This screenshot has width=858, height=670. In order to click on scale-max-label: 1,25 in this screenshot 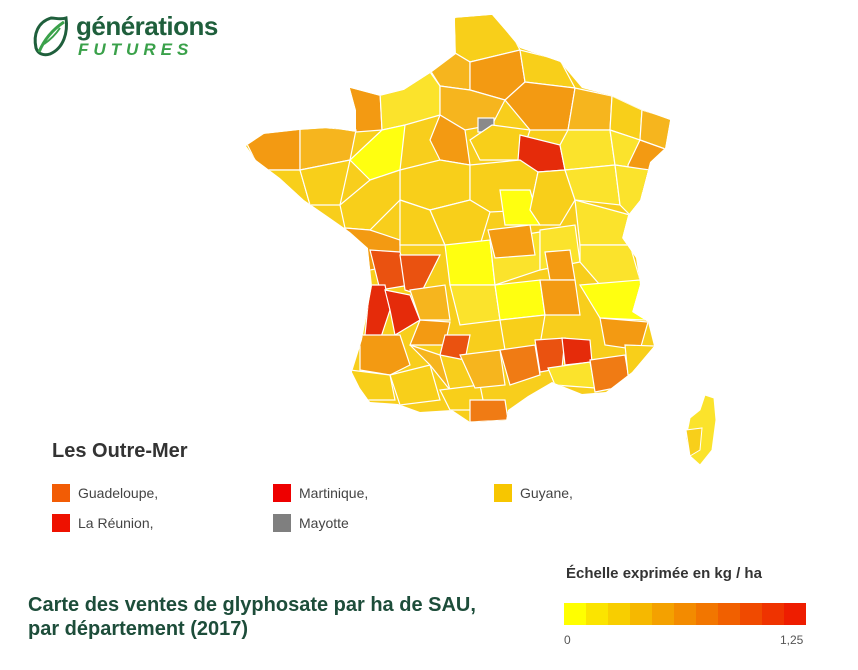, I will do `click(792, 640)`.